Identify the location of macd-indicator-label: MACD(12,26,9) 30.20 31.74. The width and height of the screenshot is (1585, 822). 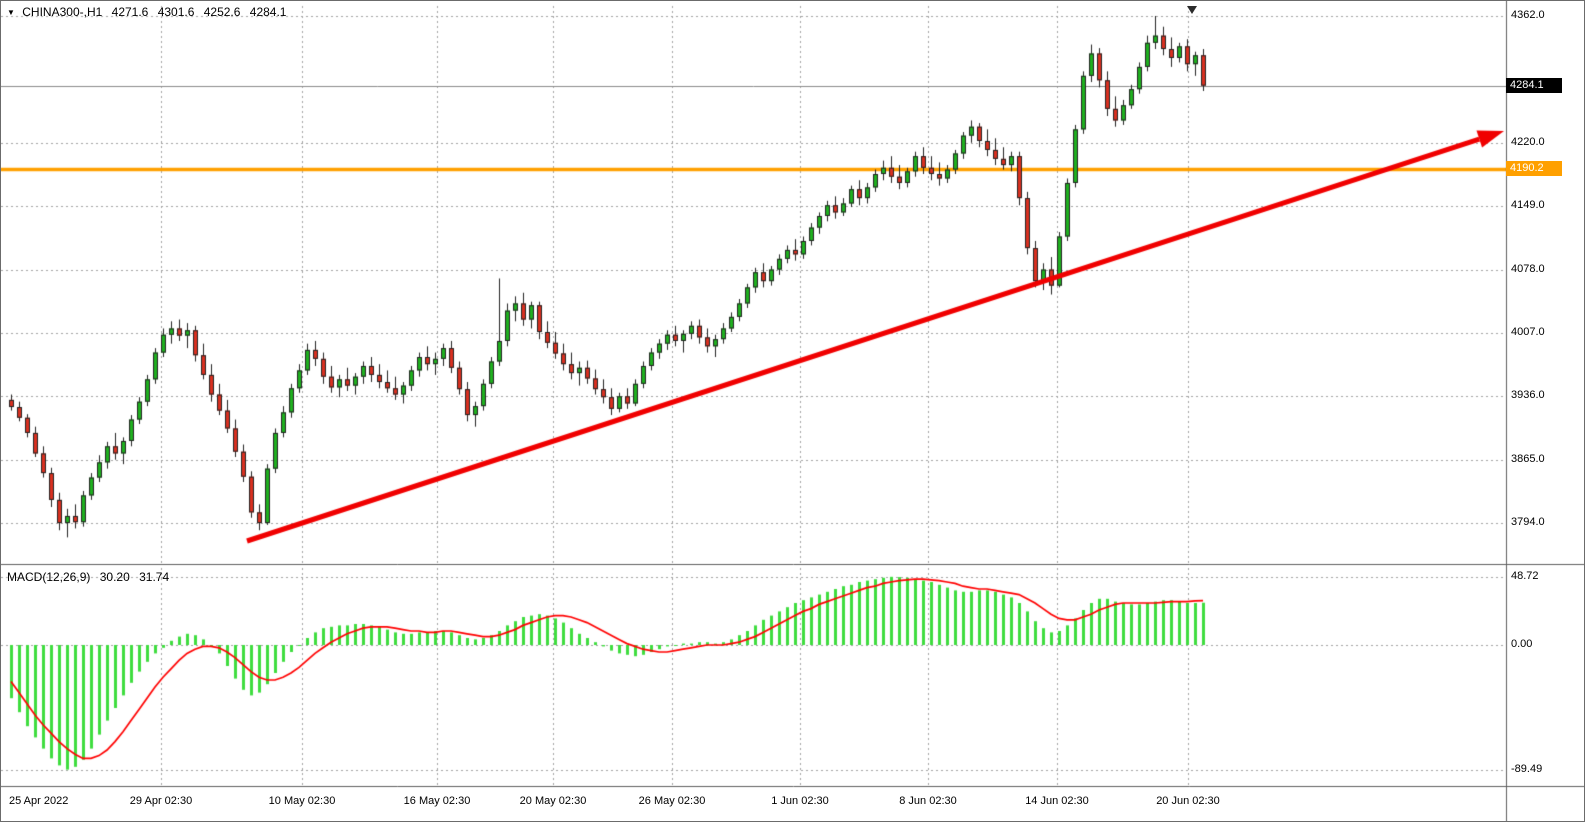
(91, 577).